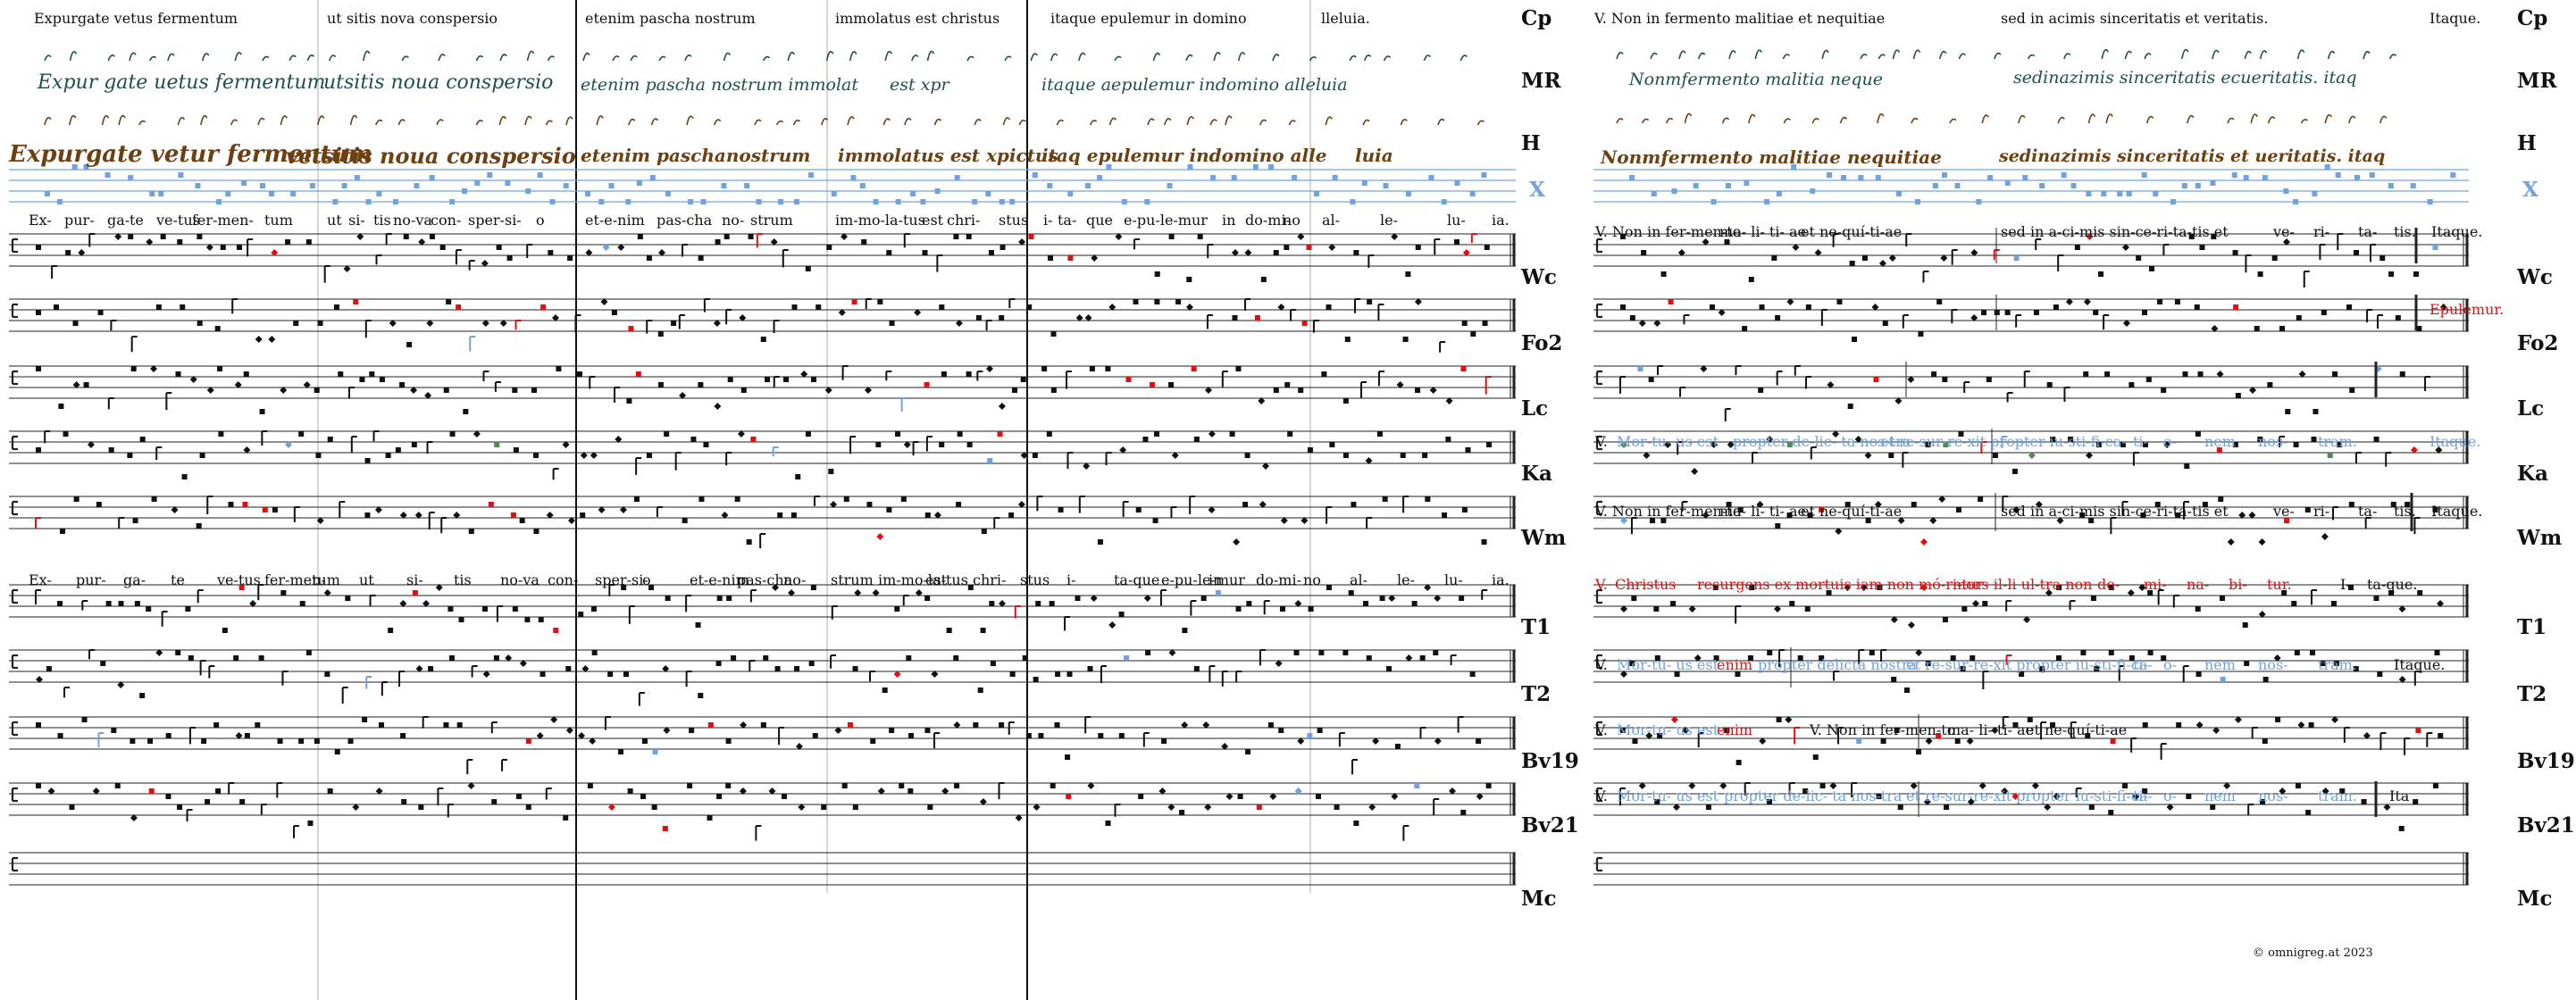 The height and width of the screenshot is (1000, 2576). What do you see at coordinates (2023, 585) in the screenshot?
I see `verse-syllable: mors il-li ul-tra non` at bounding box center [2023, 585].